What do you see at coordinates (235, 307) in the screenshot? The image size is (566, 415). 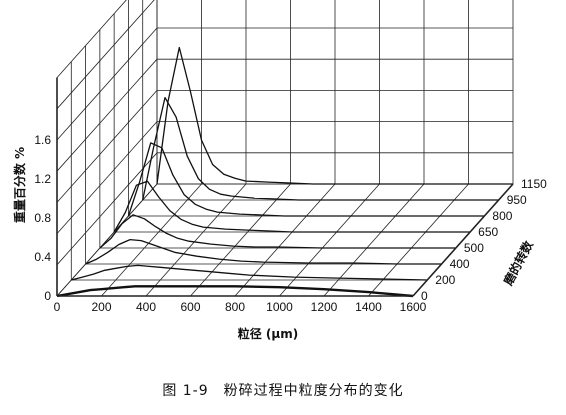 I see `x-tick-label: 800` at bounding box center [235, 307].